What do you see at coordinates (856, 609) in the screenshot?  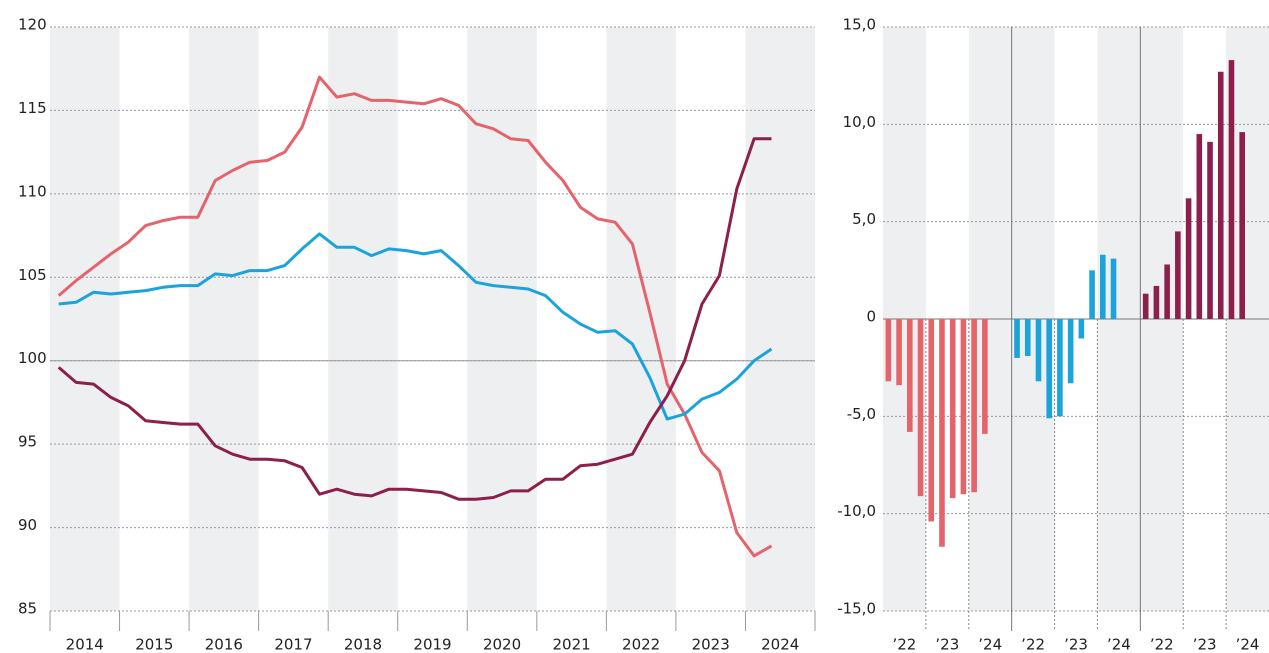 I see `y-tick-label: -15,0` at bounding box center [856, 609].